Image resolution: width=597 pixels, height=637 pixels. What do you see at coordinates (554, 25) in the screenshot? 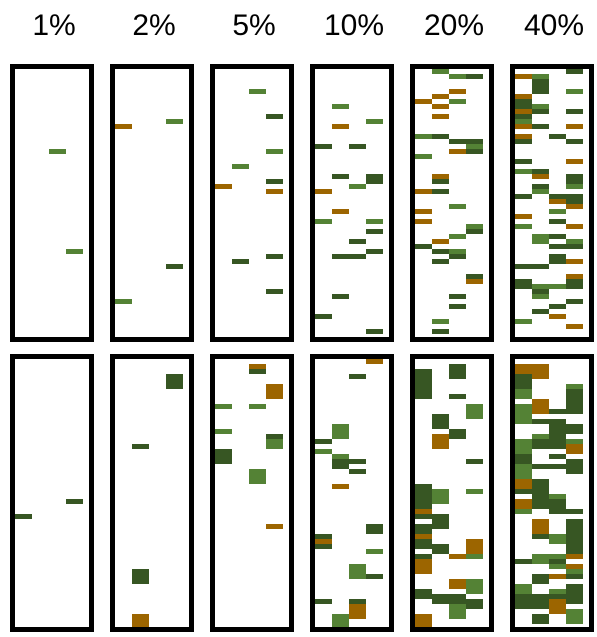
I see `column-label-40pct: 40%` at bounding box center [554, 25].